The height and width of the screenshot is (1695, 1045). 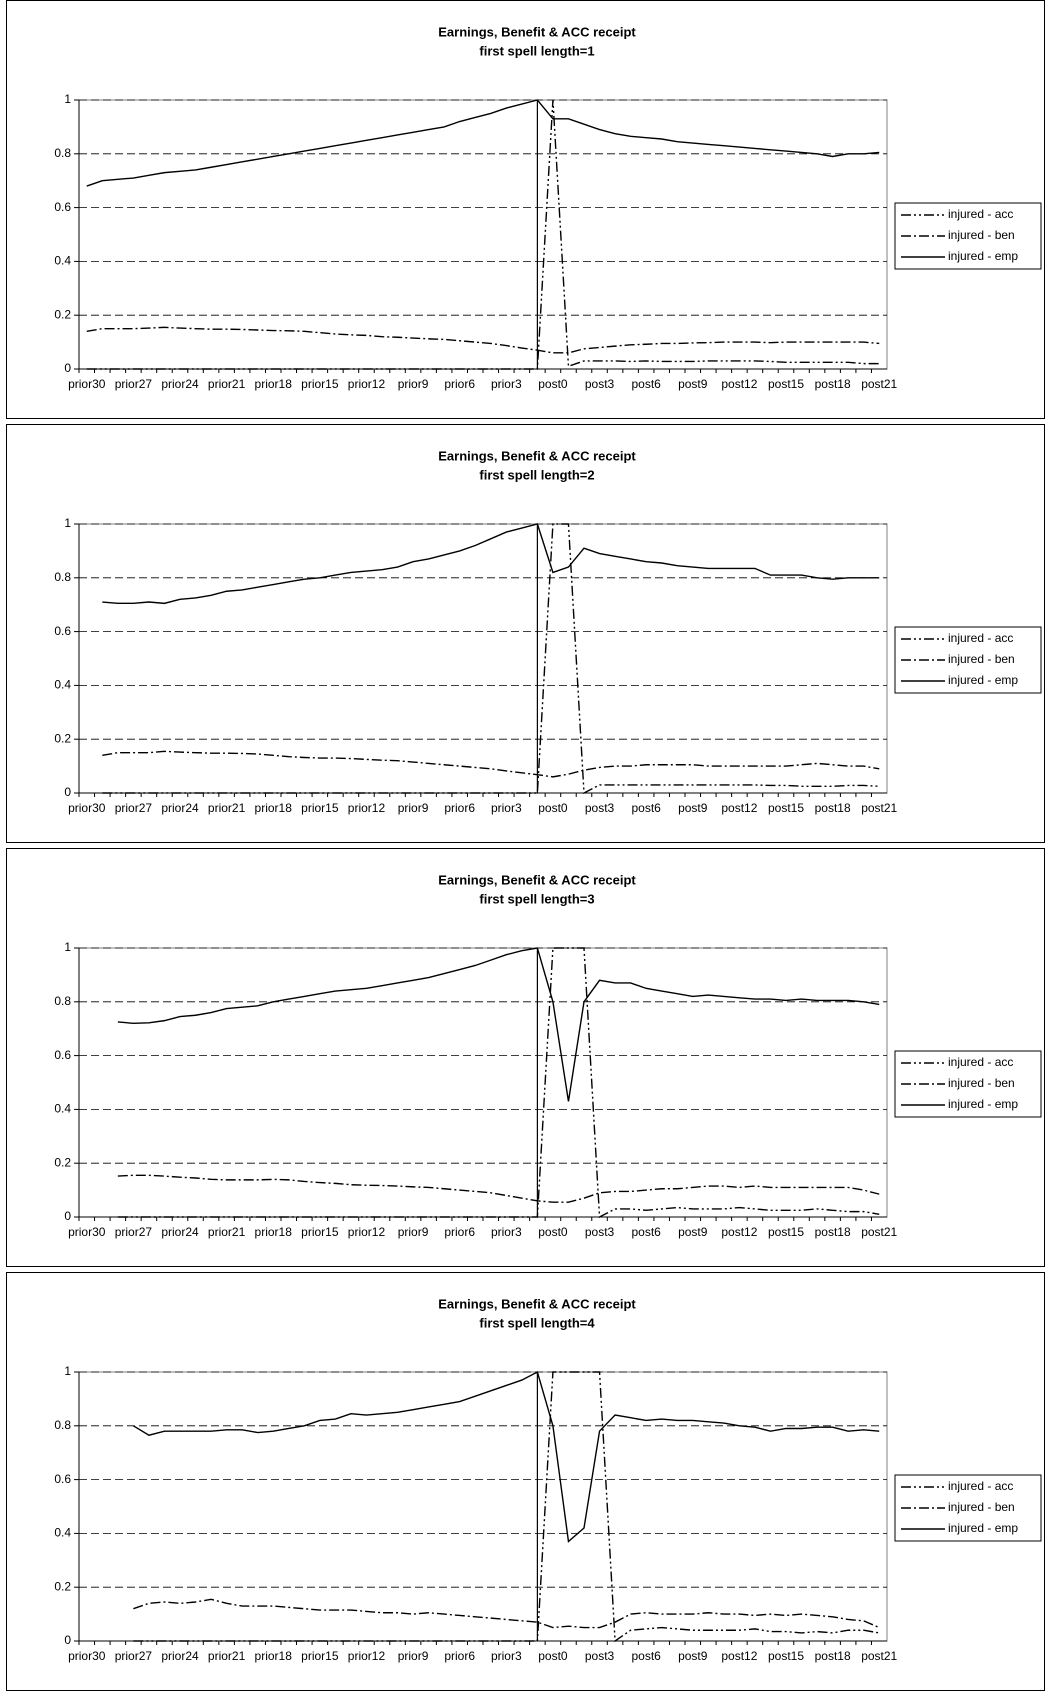 I want to click on chart-subtitle: first spell length=4, so click(x=537, y=1322).